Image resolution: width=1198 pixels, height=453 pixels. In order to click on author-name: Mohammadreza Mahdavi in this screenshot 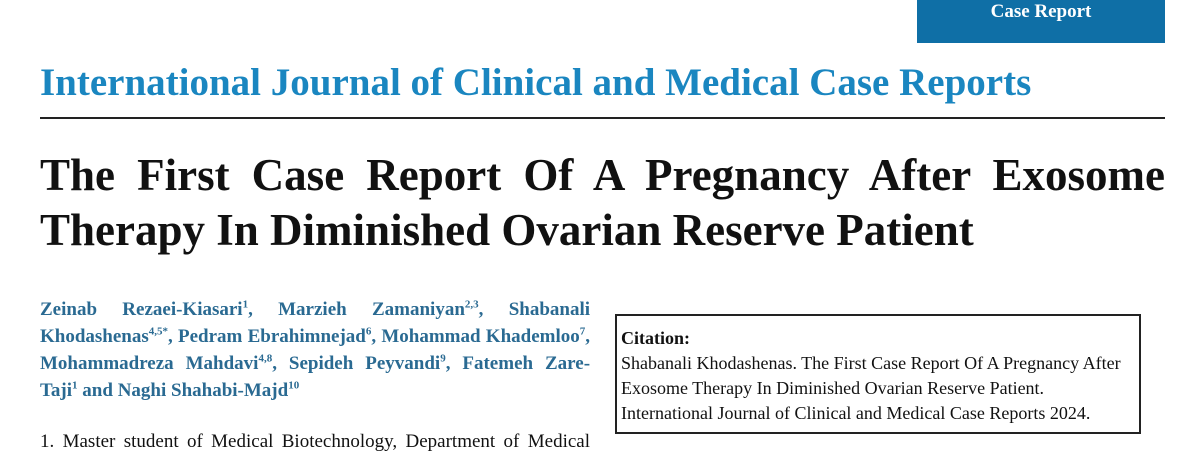, I will do `click(149, 363)`.